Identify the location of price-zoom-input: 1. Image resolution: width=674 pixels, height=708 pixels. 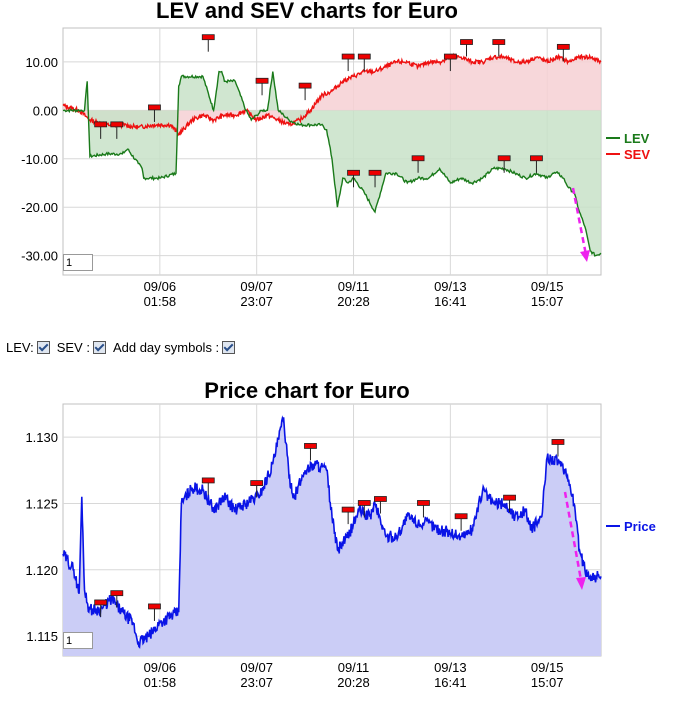
(78, 640).